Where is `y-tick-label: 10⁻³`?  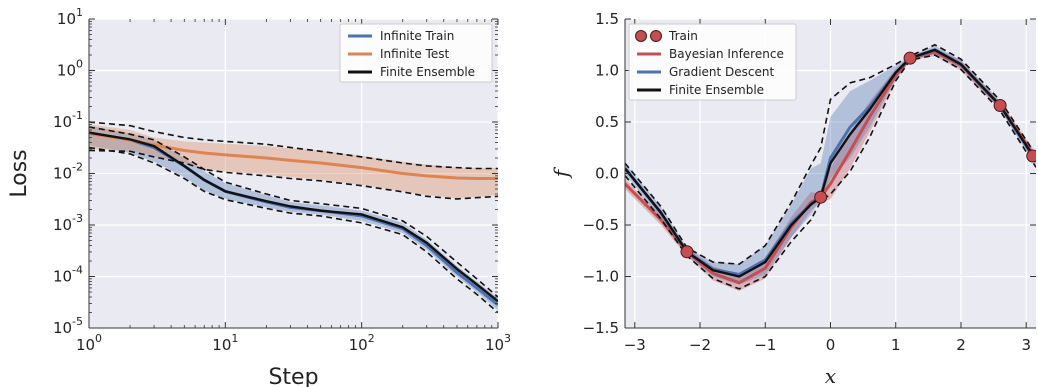
y-tick-label: 10⁻³ is located at coordinates (68, 223).